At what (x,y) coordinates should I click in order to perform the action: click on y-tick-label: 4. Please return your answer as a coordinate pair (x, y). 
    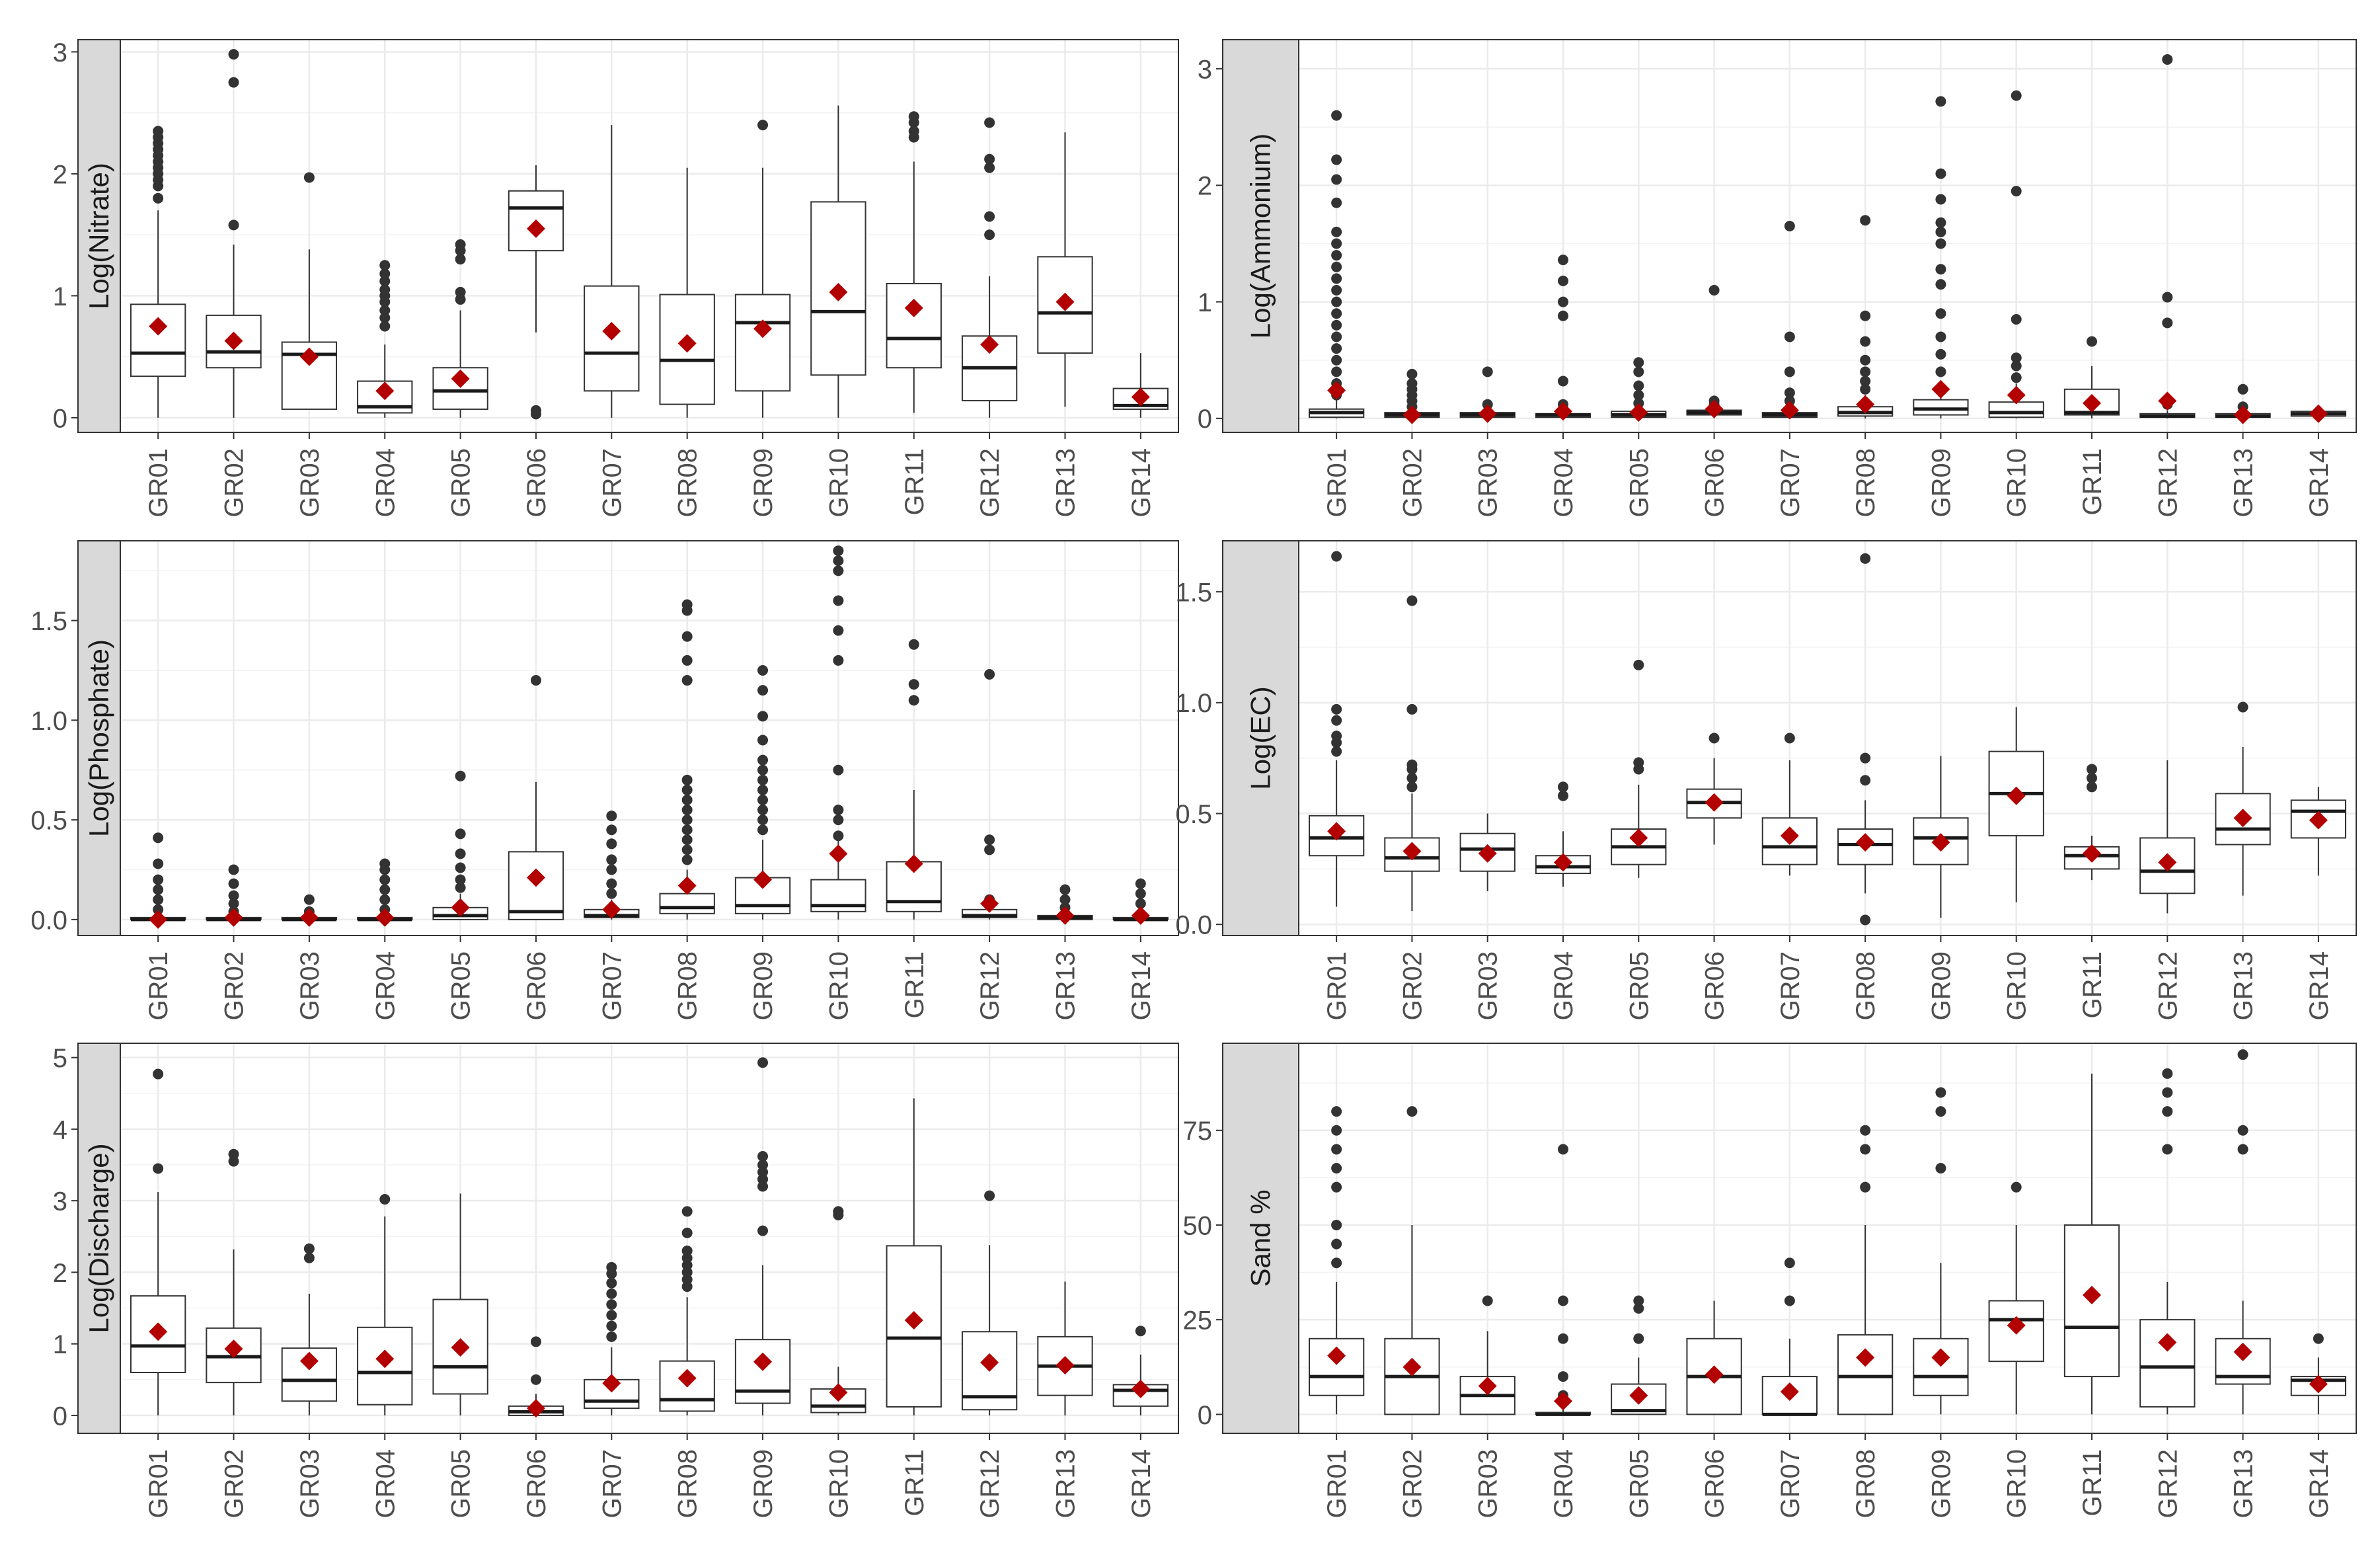
    Looking at the image, I should click on (60, 1129).